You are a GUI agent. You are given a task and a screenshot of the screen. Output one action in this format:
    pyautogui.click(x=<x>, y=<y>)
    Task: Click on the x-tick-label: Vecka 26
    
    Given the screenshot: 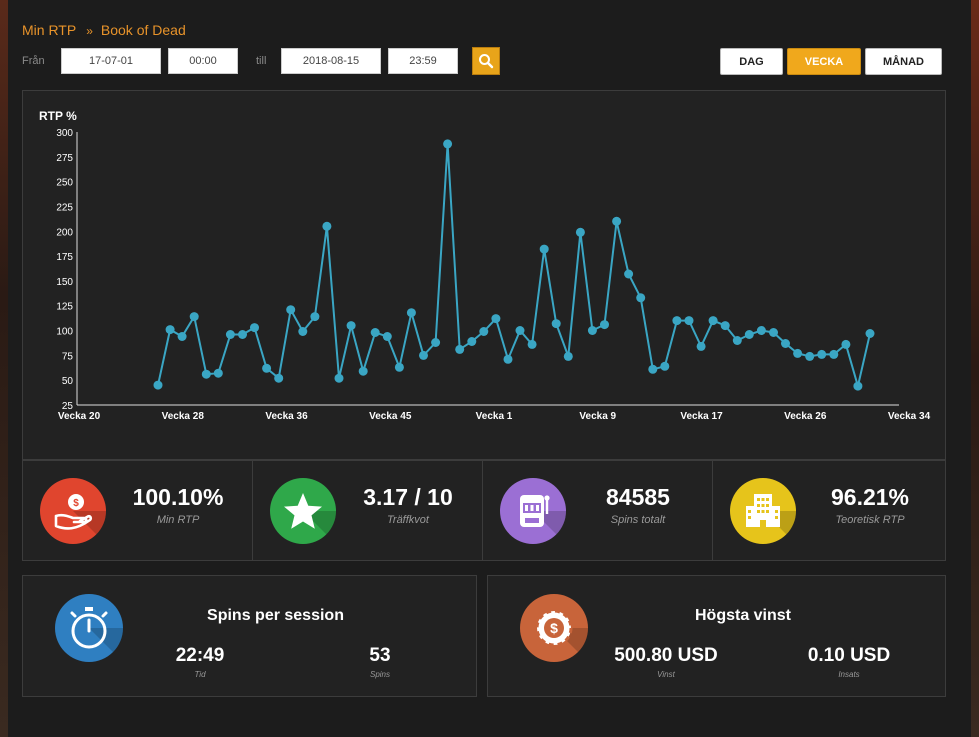 What is the action you would take?
    pyautogui.click(x=805, y=416)
    